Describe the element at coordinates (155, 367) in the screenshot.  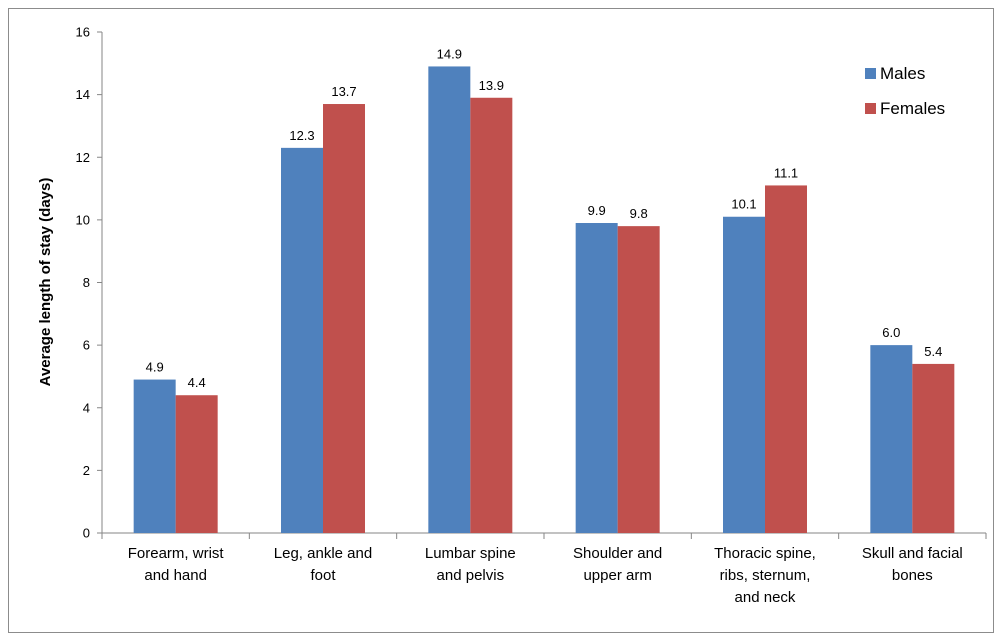
I see `data-label: 4.9` at that location.